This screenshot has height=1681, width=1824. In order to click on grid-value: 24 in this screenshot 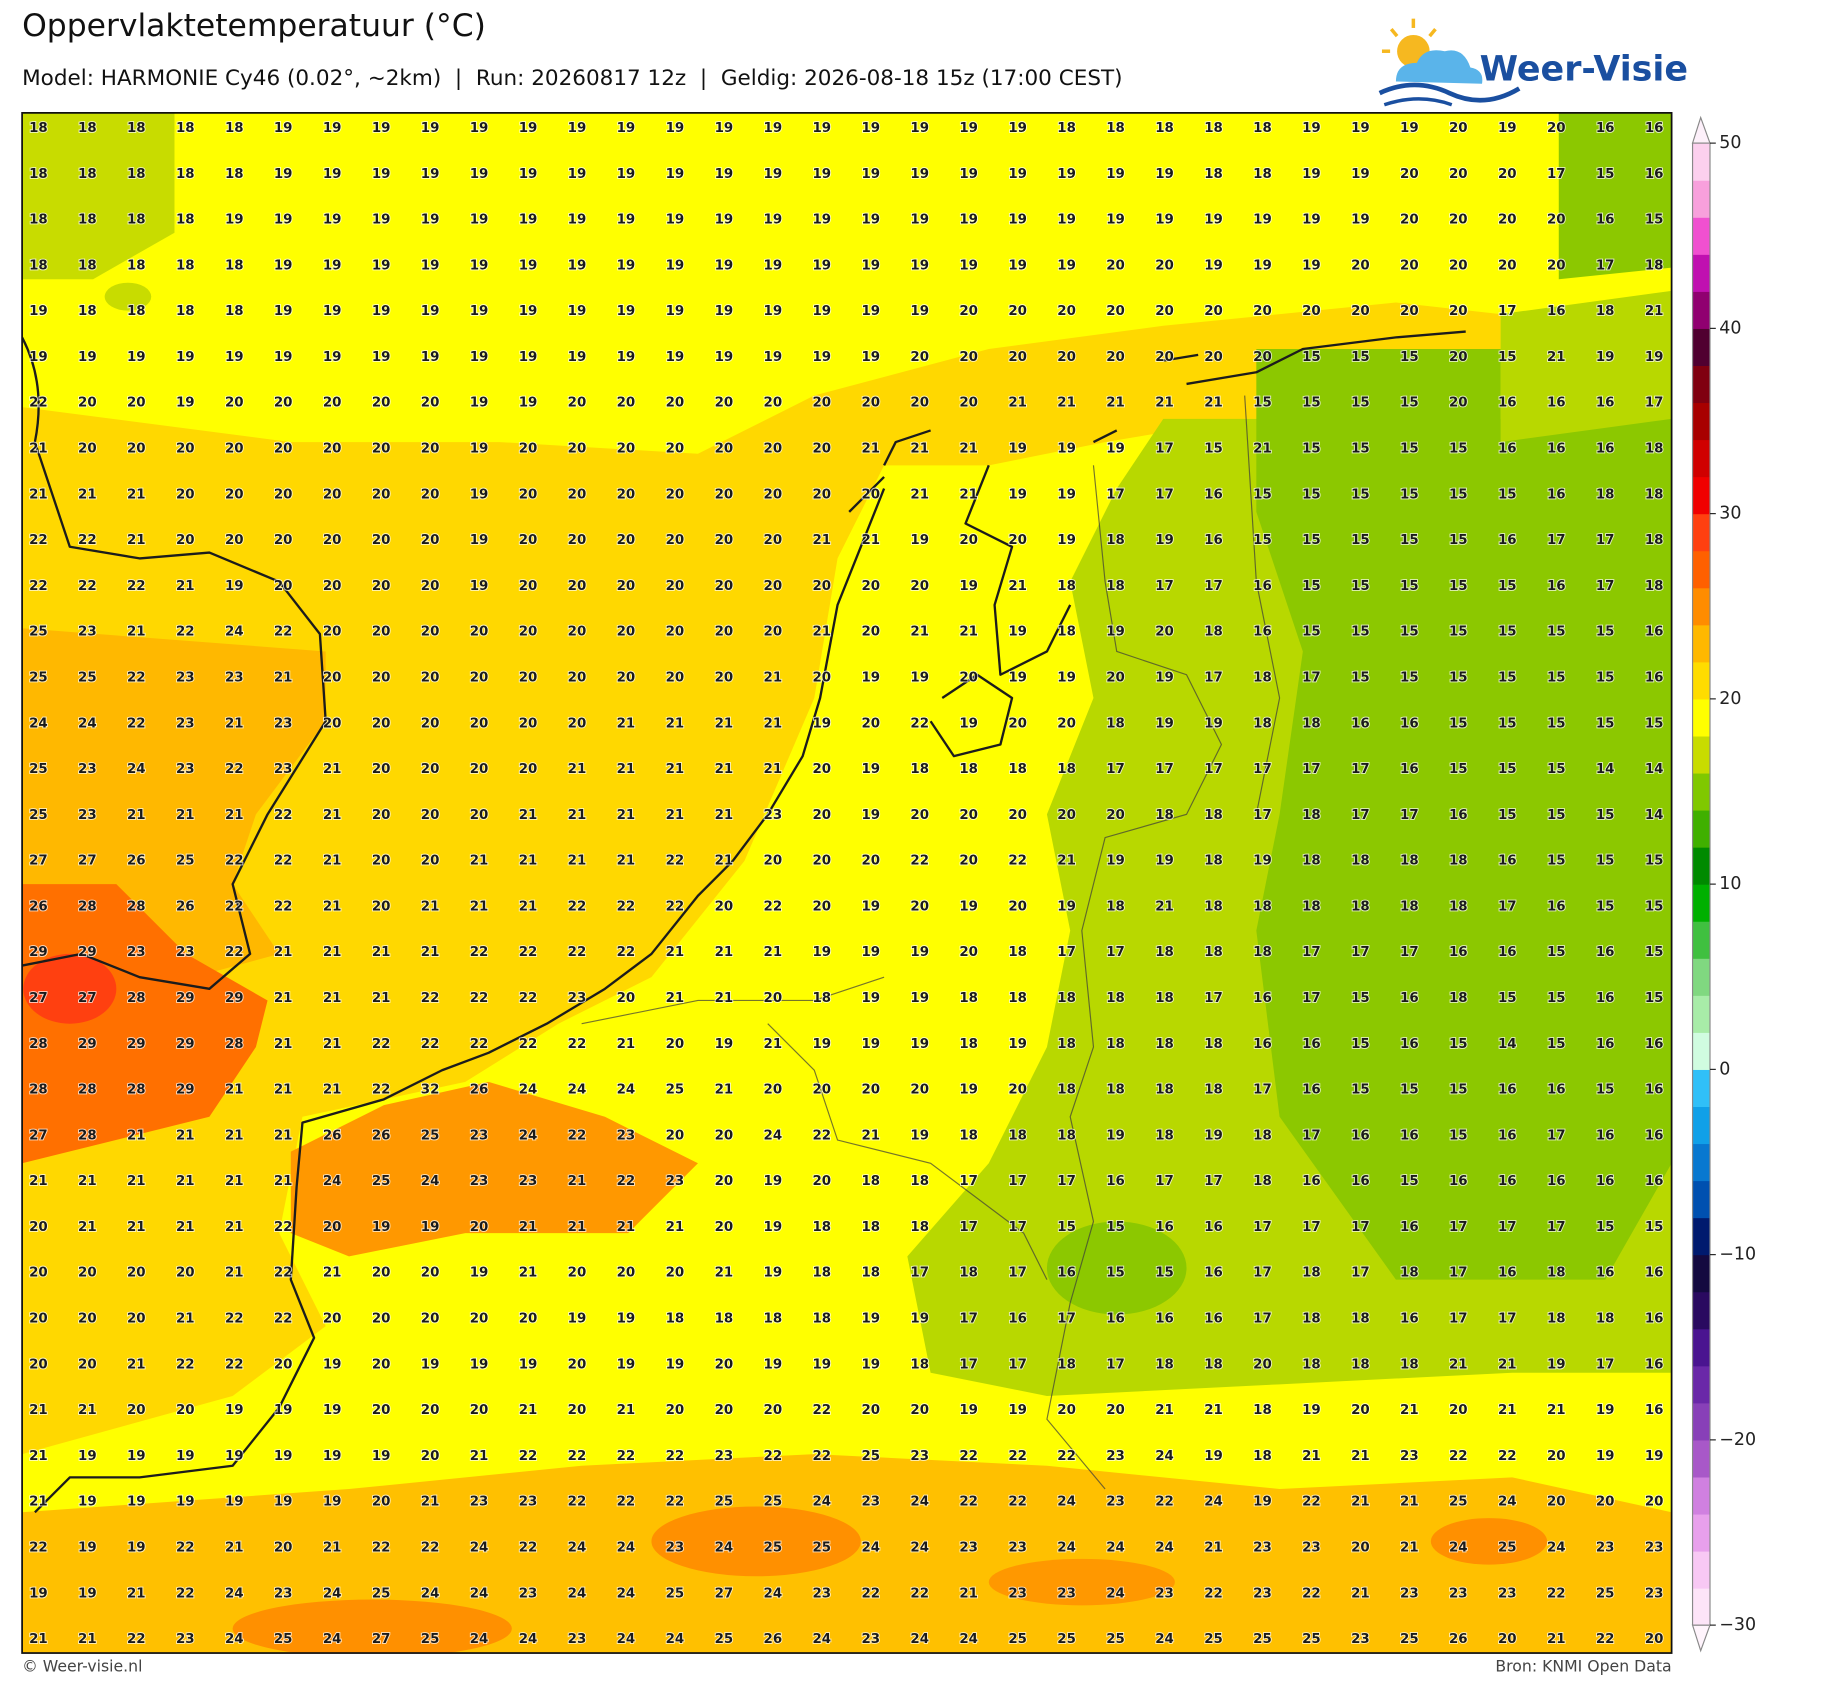, I will do `click(577, 1593)`.